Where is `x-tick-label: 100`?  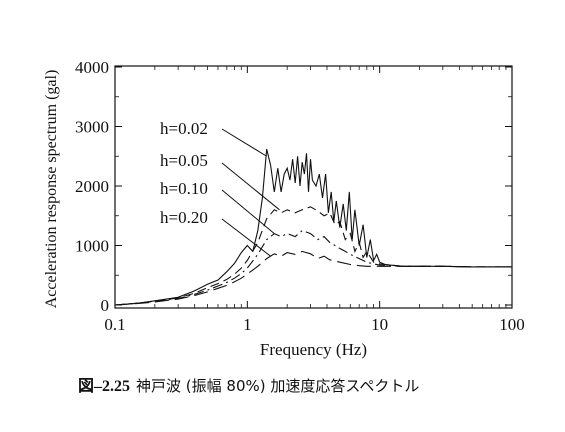
x-tick-label: 100 is located at coordinates (512, 324).